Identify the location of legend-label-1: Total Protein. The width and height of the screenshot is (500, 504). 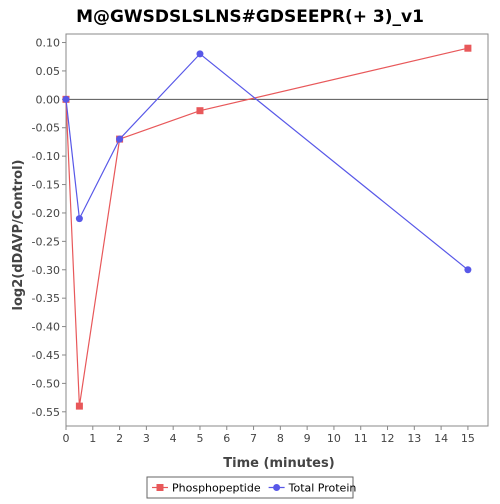
(322, 488).